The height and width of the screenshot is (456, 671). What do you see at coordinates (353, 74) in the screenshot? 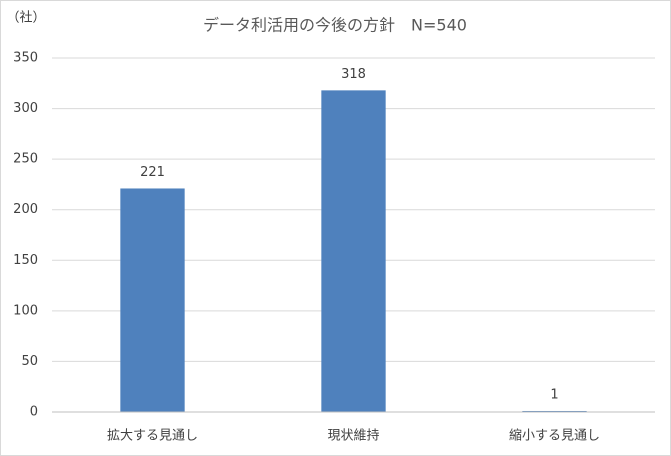
I see `data-label: 318` at bounding box center [353, 74].